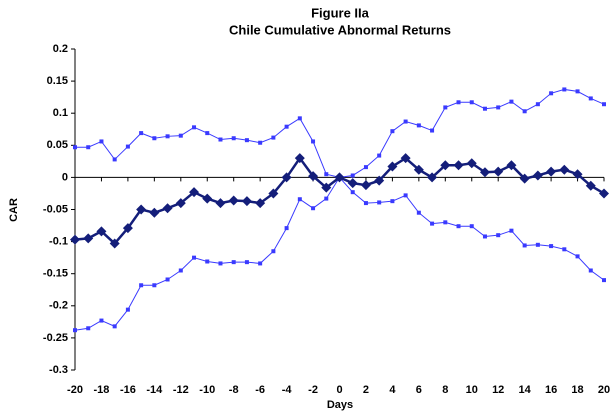 This screenshot has height=414, width=613. What do you see at coordinates (128, 390) in the screenshot?
I see `x-tick-label: -16` at bounding box center [128, 390].